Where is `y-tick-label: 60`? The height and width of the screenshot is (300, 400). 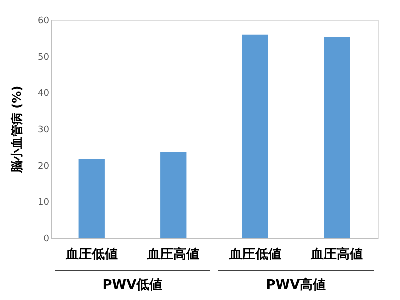 y-tick-label: 60 is located at coordinates (44, 21).